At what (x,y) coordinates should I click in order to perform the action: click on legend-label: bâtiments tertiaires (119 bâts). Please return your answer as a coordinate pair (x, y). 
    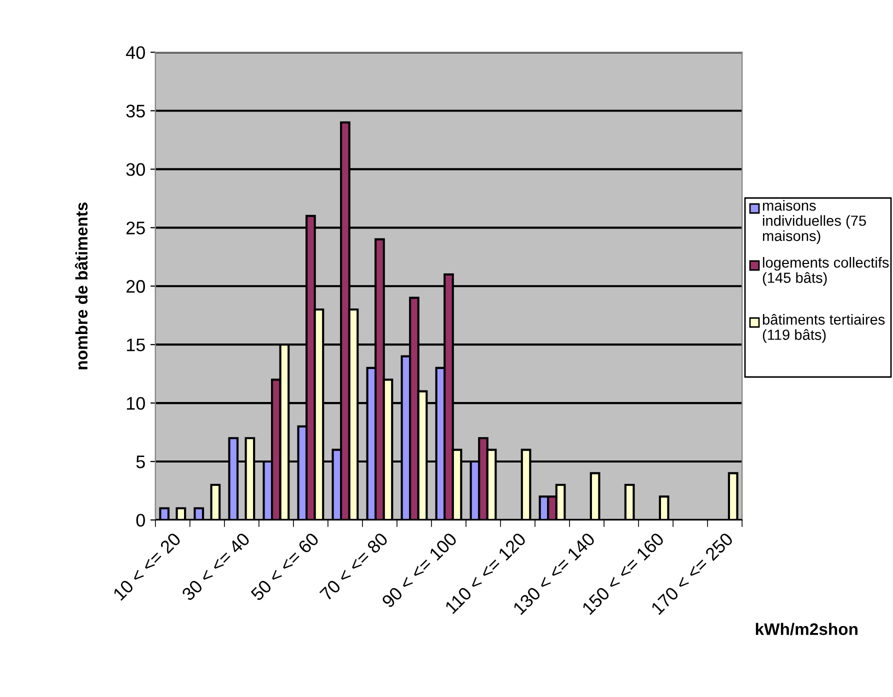
    Looking at the image, I should click on (823, 328).